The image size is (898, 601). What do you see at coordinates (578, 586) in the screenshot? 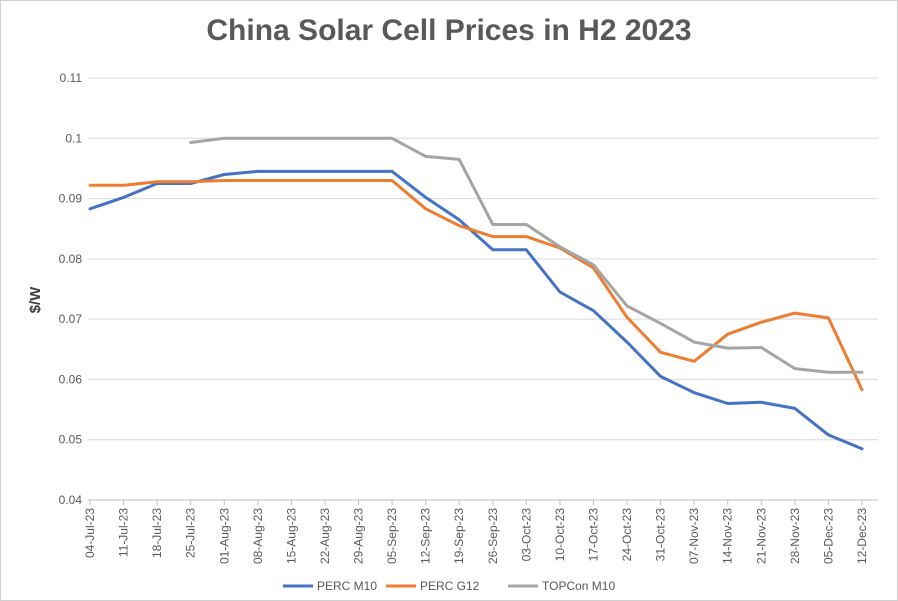
I see `legend-label: TOPCon M10` at bounding box center [578, 586].